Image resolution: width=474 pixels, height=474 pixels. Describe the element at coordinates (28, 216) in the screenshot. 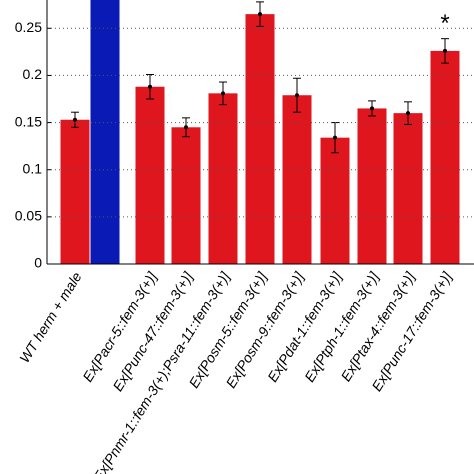

I see `y-tick-label: 0.05` at that location.